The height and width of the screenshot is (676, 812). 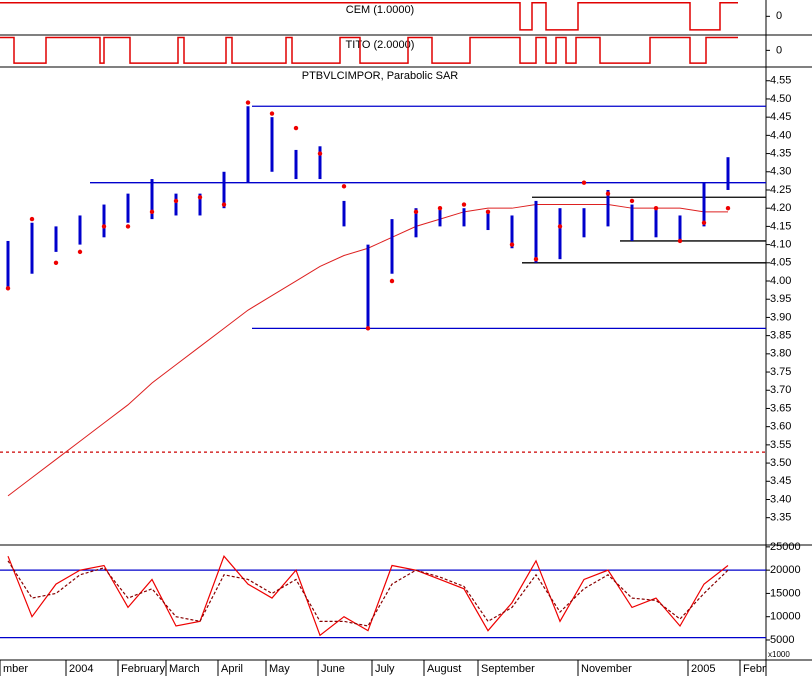 What do you see at coordinates (780, 390) in the screenshot?
I see `y-tick-label: 3.70` at bounding box center [780, 390].